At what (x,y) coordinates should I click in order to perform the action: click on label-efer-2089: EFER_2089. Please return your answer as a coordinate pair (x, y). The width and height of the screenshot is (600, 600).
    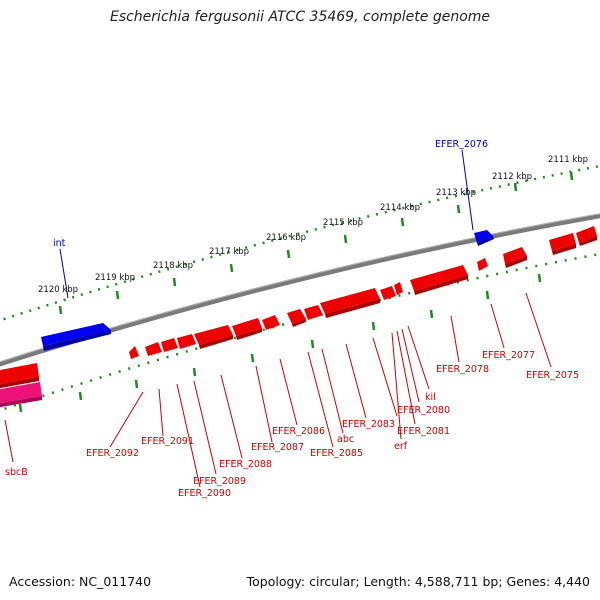
    Looking at the image, I should click on (219, 481).